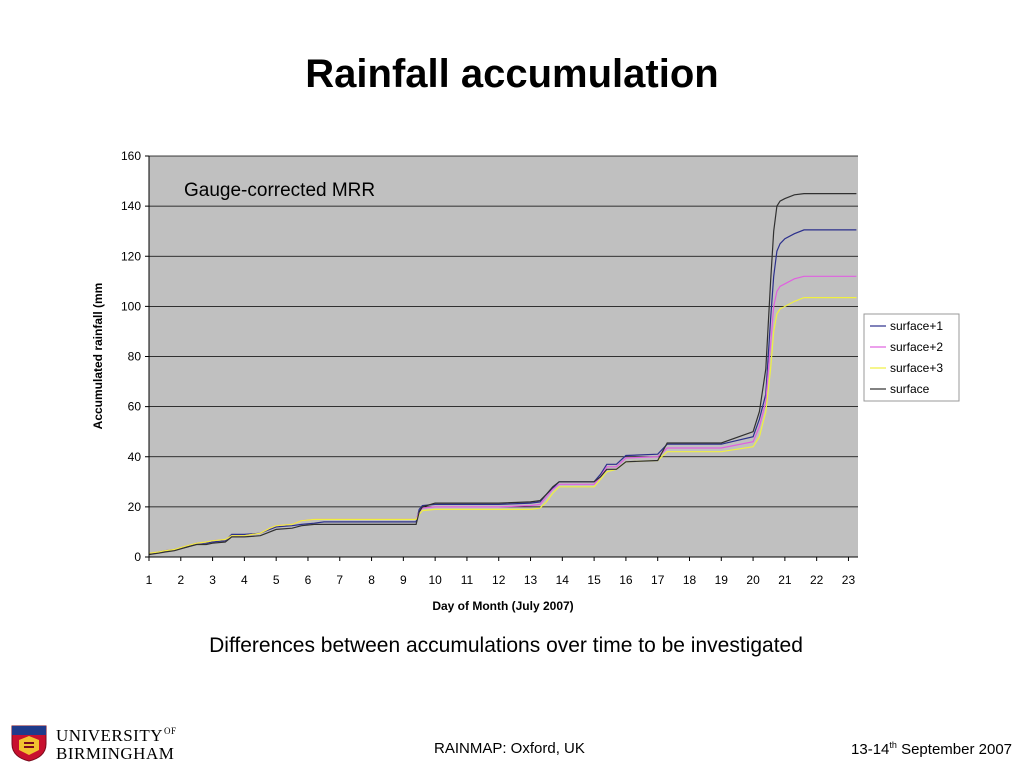  Describe the element at coordinates (339, 580) in the screenshot. I see `x-tick-label-7: 7` at that location.